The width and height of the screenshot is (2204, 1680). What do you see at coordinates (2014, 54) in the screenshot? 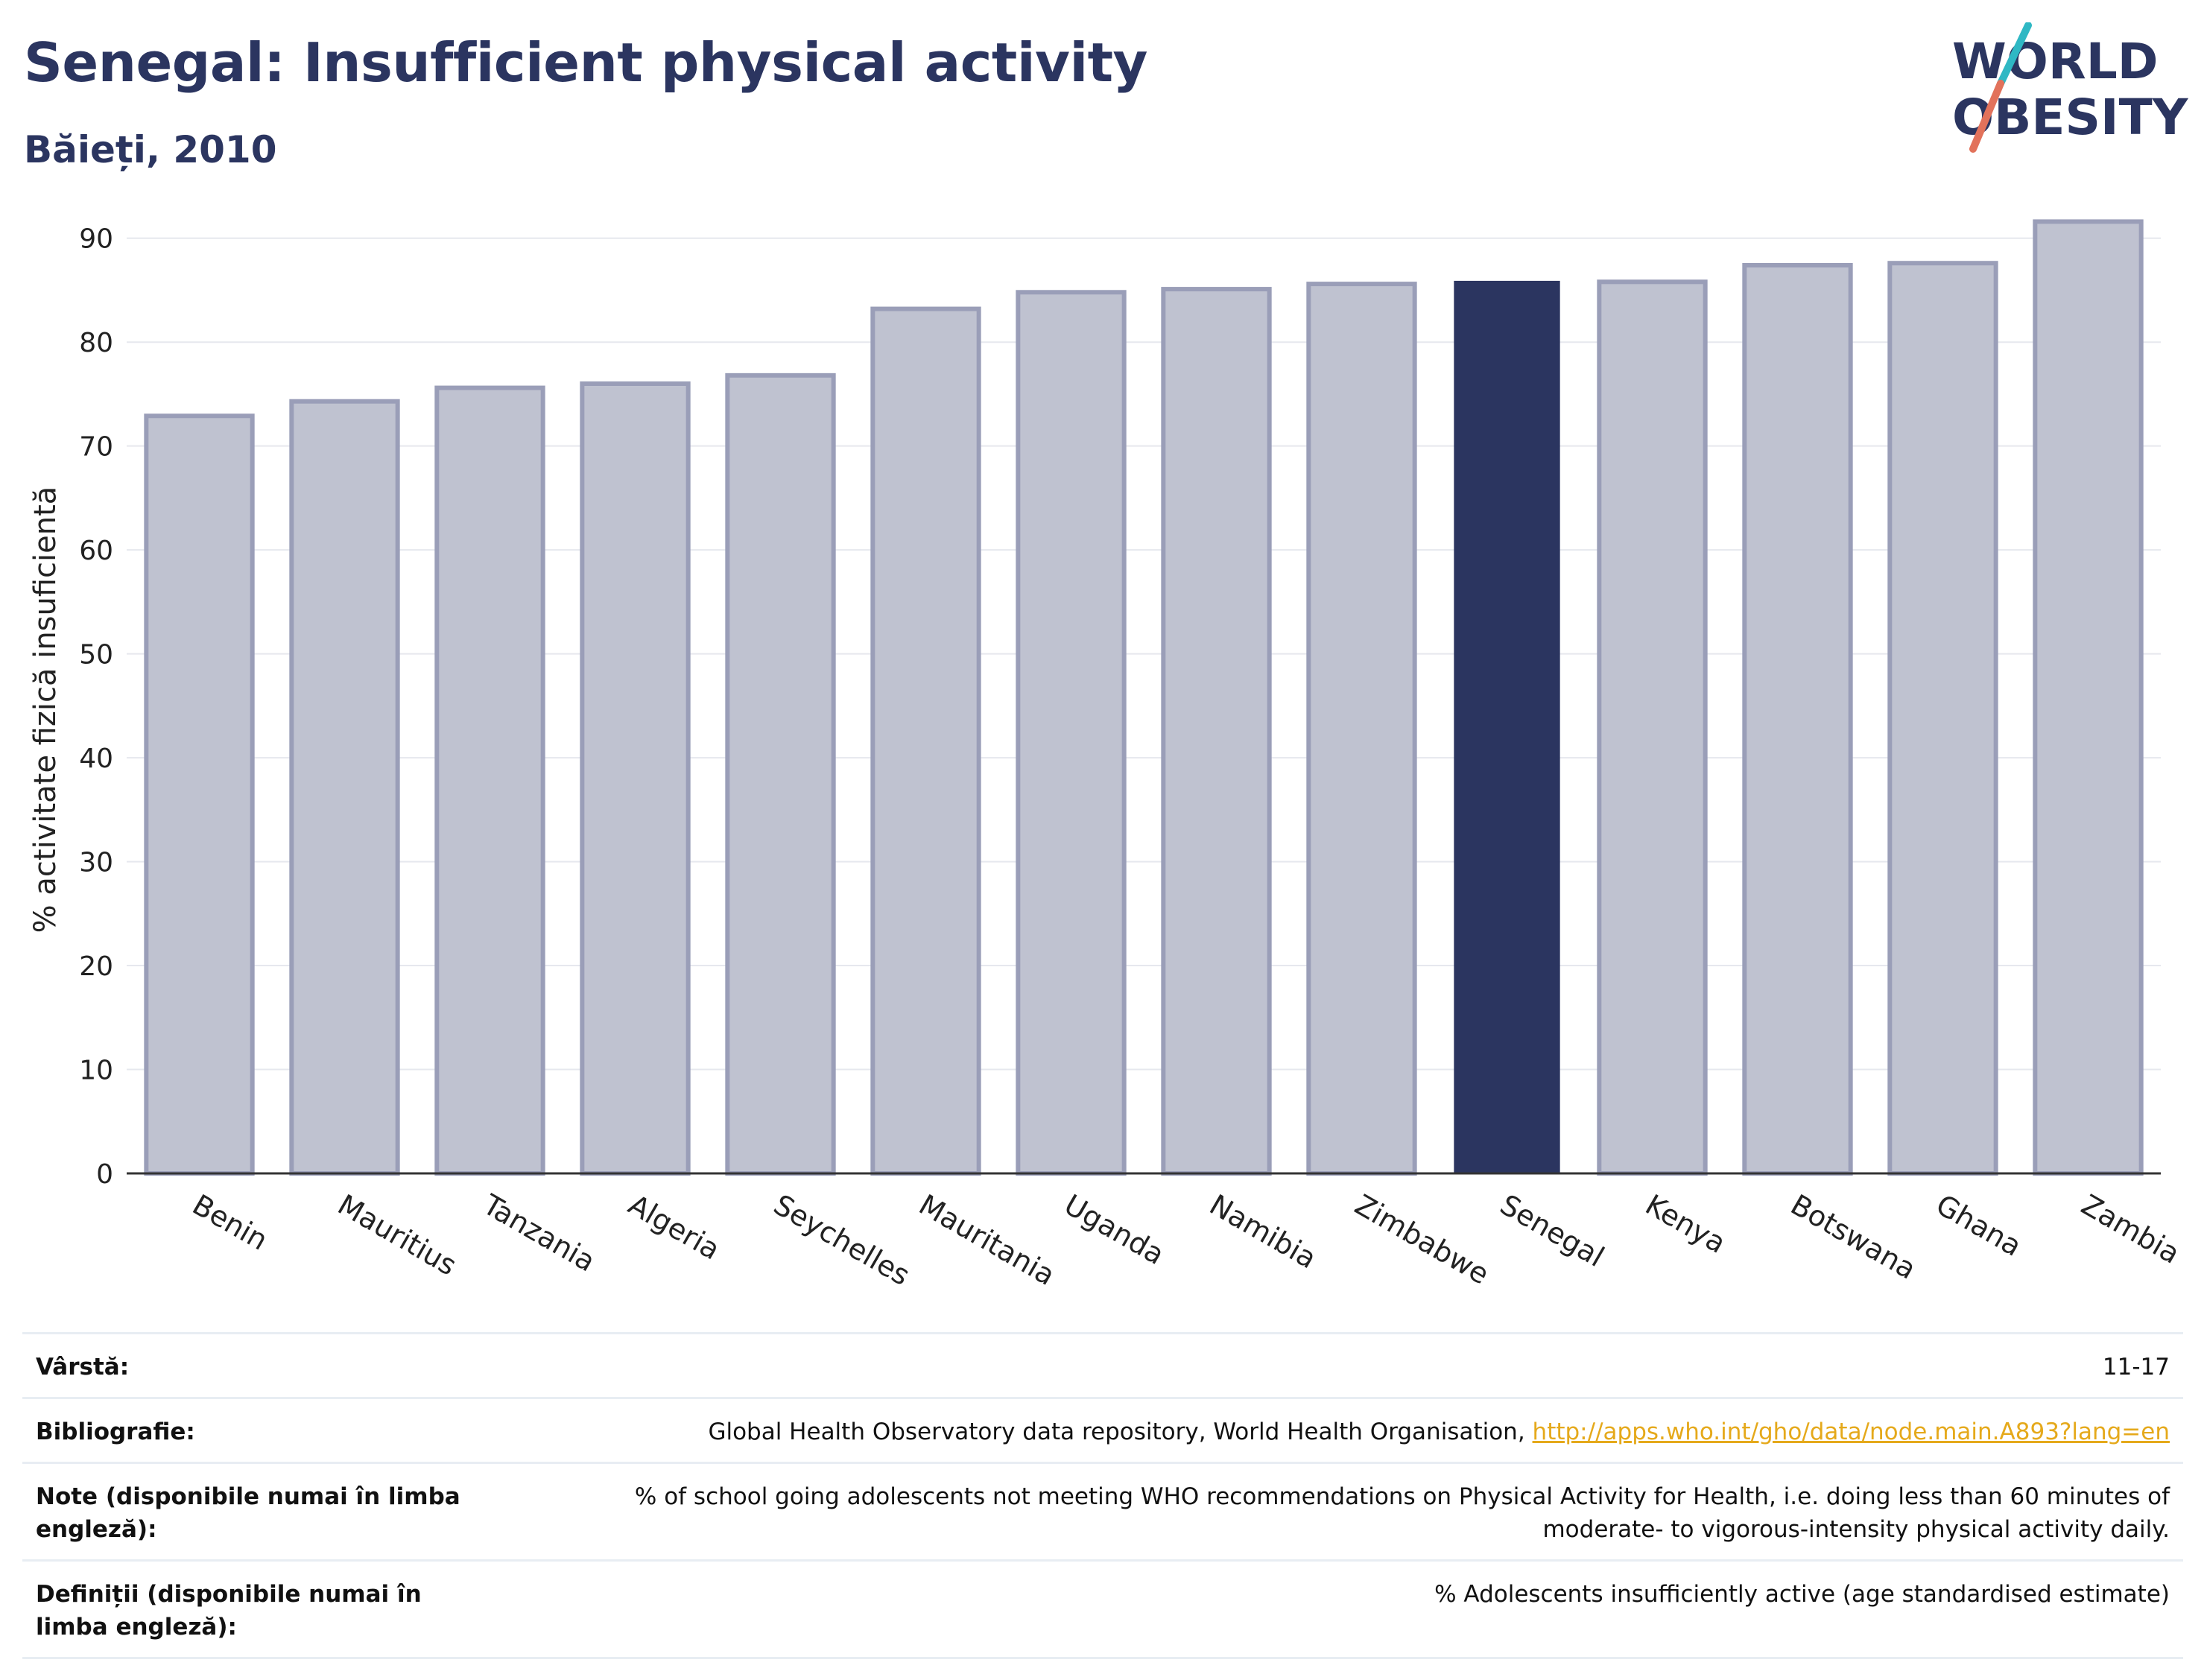
I see `logo-slash-top` at bounding box center [2014, 54].